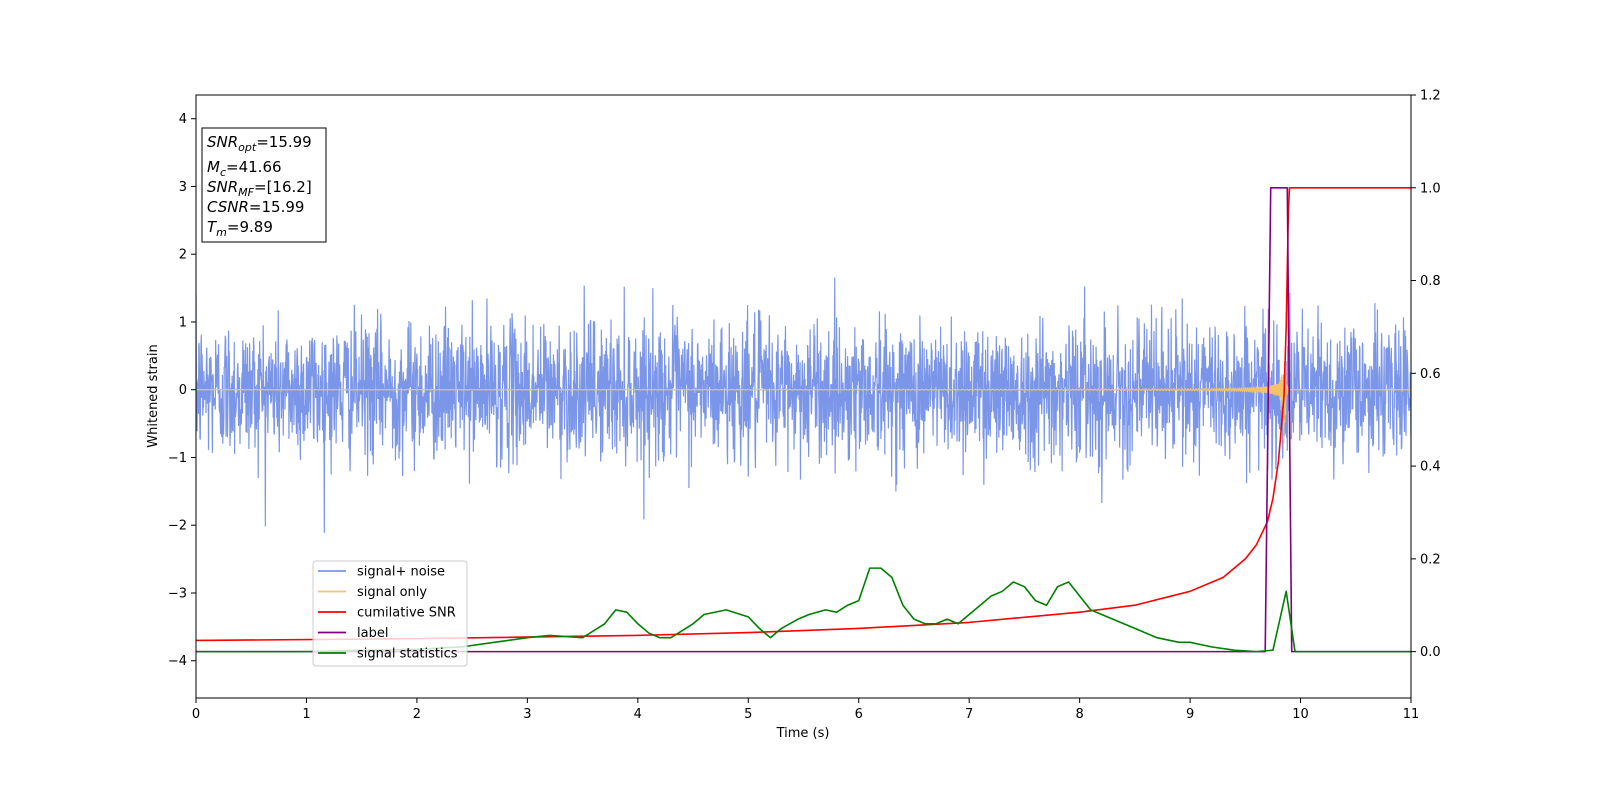 The width and height of the screenshot is (1600, 800). I want to click on annotation-frame, so click(264, 185).